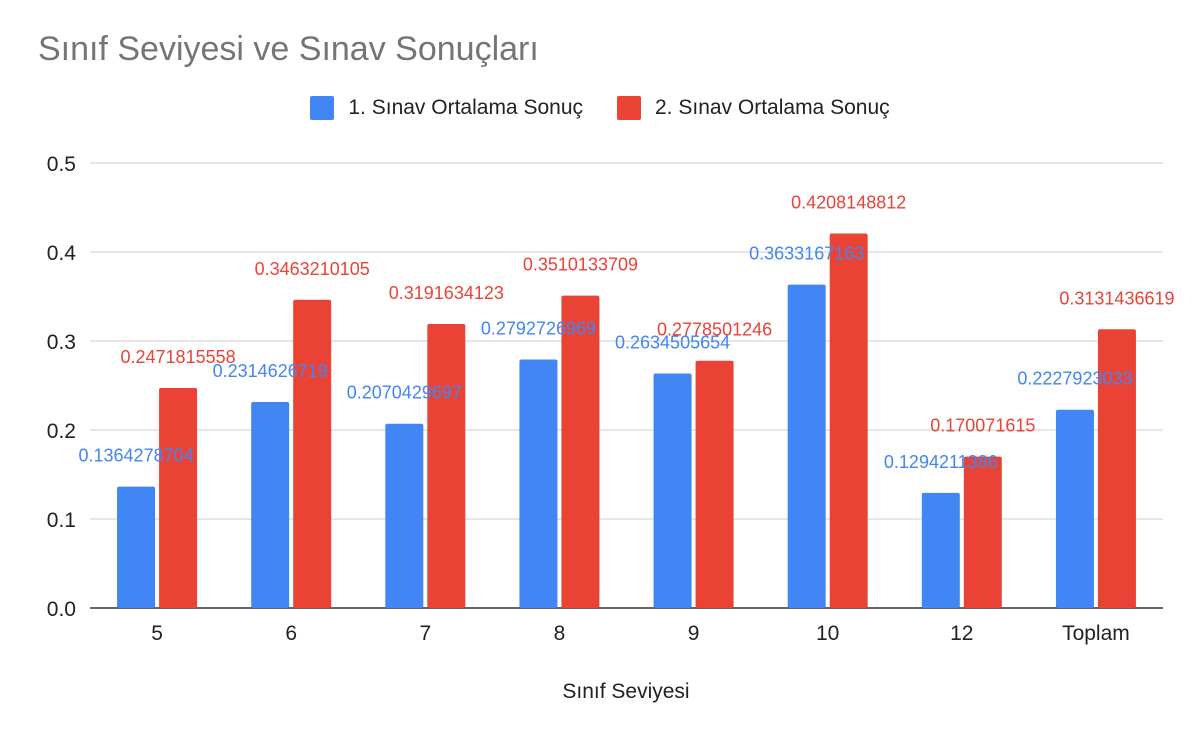 The image size is (1200, 742). I want to click on x-tick-label: 5, so click(157, 633).